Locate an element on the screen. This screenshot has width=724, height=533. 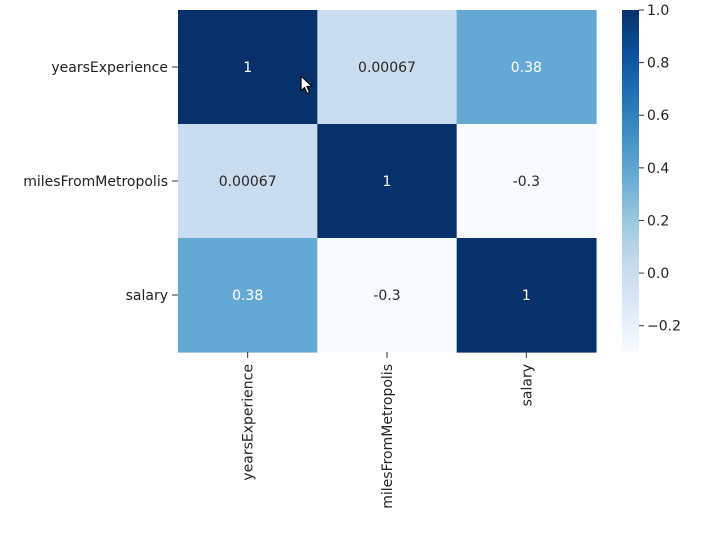
y-tick-label: yearsExperience is located at coordinates (109, 68).